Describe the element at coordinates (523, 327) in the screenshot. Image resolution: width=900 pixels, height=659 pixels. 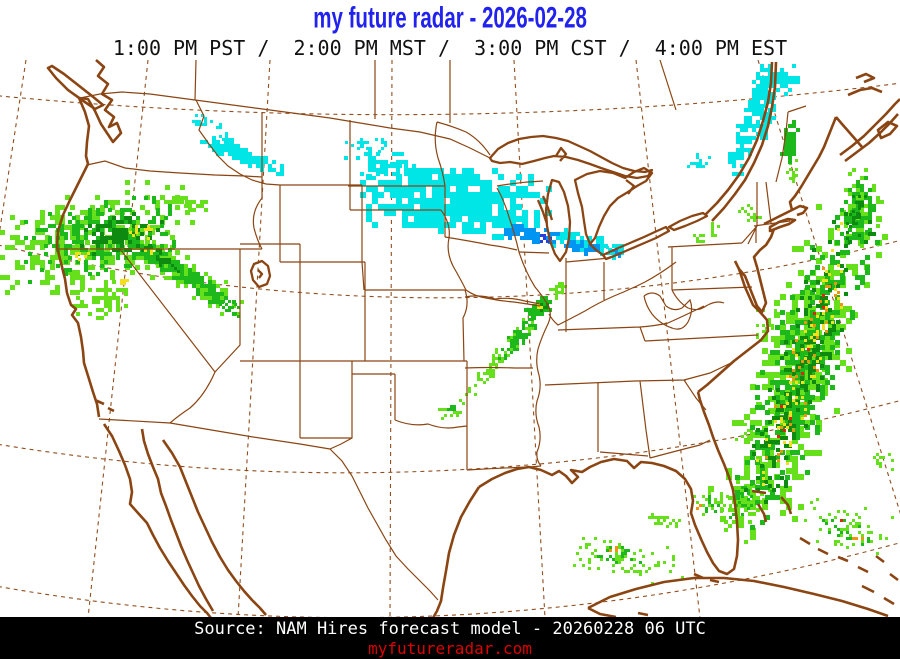
I see `mississippi-river` at that location.